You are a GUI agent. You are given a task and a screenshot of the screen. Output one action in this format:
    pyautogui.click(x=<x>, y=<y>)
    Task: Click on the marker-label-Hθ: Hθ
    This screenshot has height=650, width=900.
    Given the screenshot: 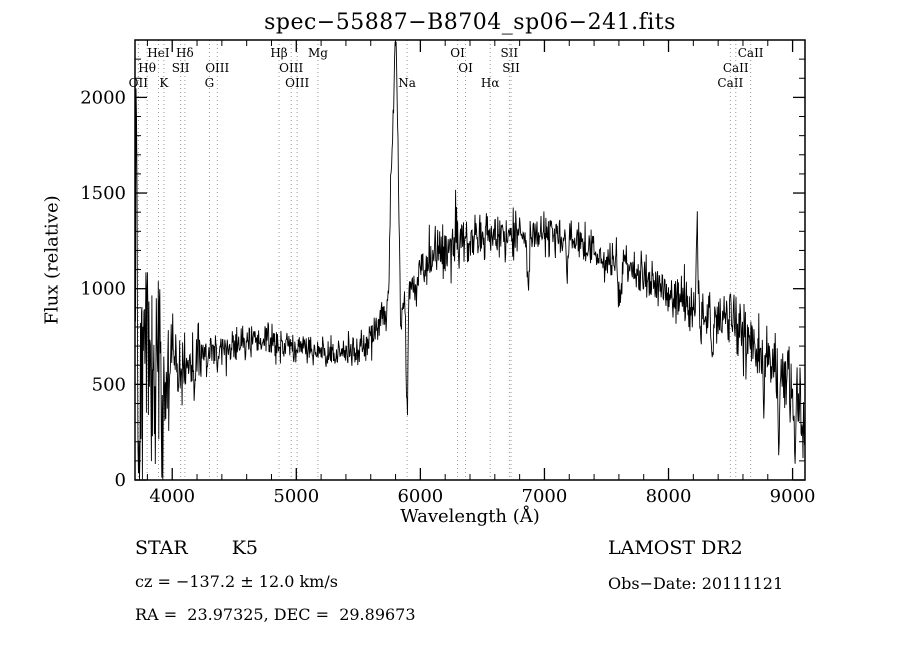 What is the action you would take?
    pyautogui.click(x=147, y=68)
    